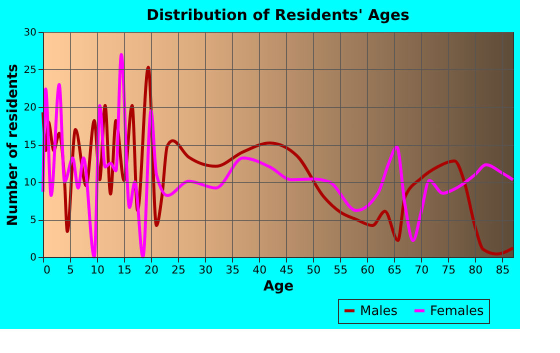 Image resolution: width=560 pixels, height=353 pixels. Describe the element at coordinates (125, 270) in the screenshot. I see `x-tick-label: 15` at that location.